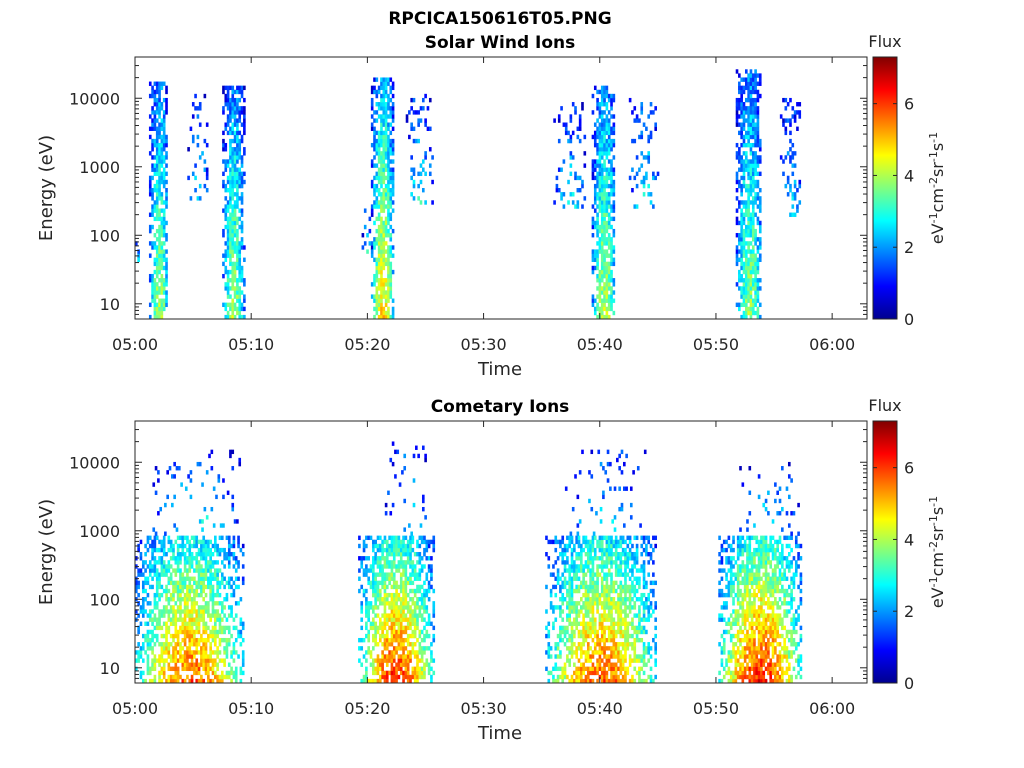 The image size is (1024, 768). Describe the element at coordinates (110, 304) in the screenshot. I see `y-tick-label: 10` at that location.